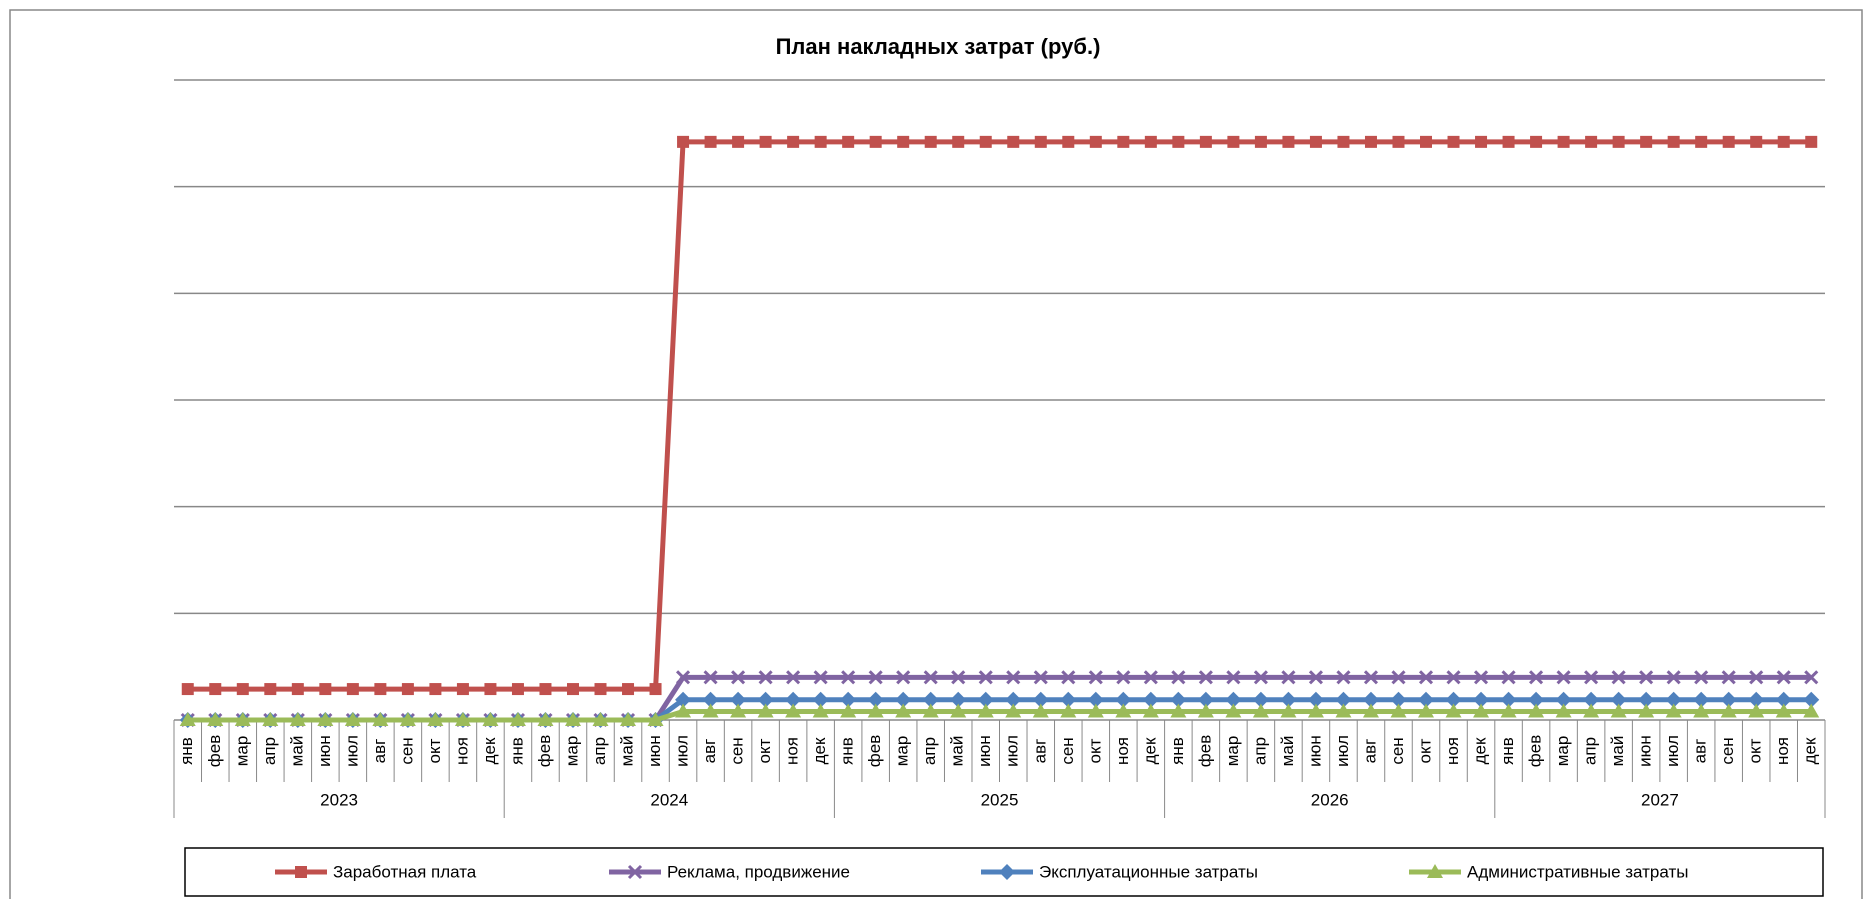 This screenshot has height=899, width=1872. Describe the element at coordinates (1660, 799) in the screenshot. I see `x-group-label: 2027` at that location.